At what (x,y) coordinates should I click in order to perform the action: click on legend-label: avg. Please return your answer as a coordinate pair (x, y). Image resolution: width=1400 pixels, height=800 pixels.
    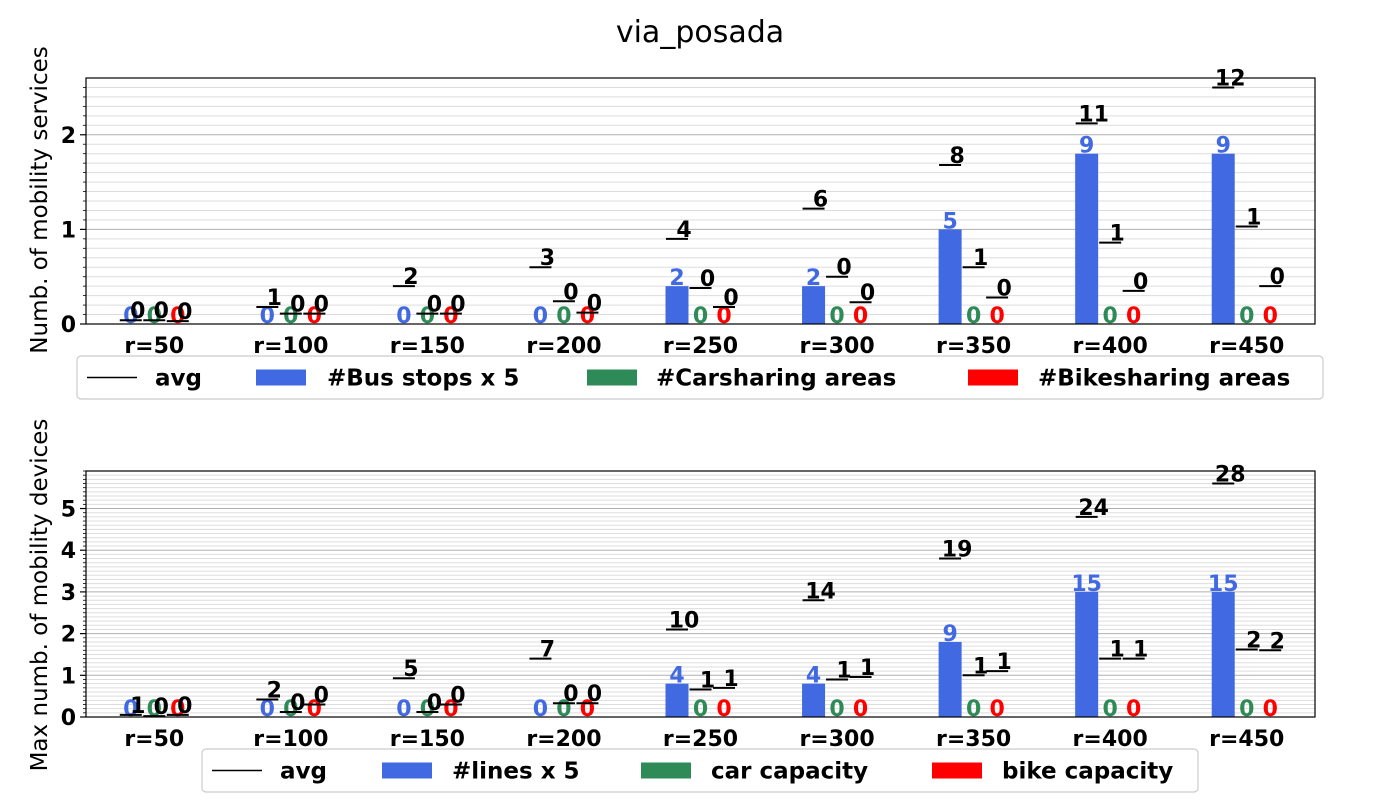
    Looking at the image, I should click on (303, 772).